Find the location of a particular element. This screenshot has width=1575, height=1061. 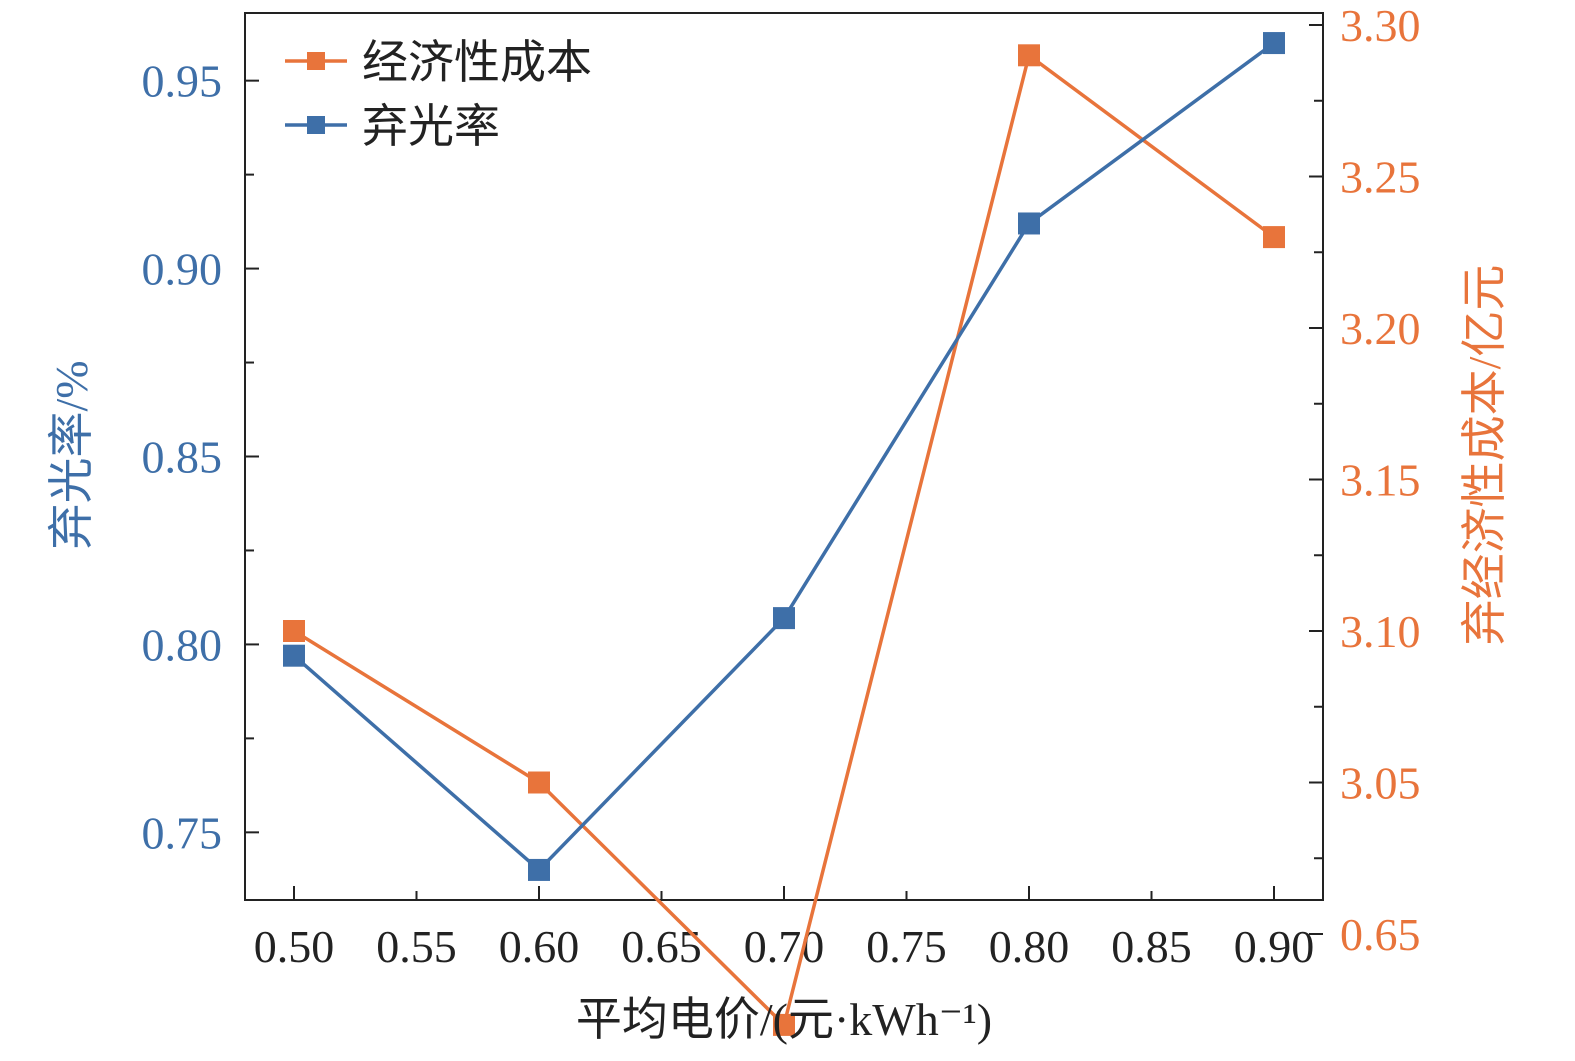

left-tick-label: 0.95 is located at coordinates (182, 81).